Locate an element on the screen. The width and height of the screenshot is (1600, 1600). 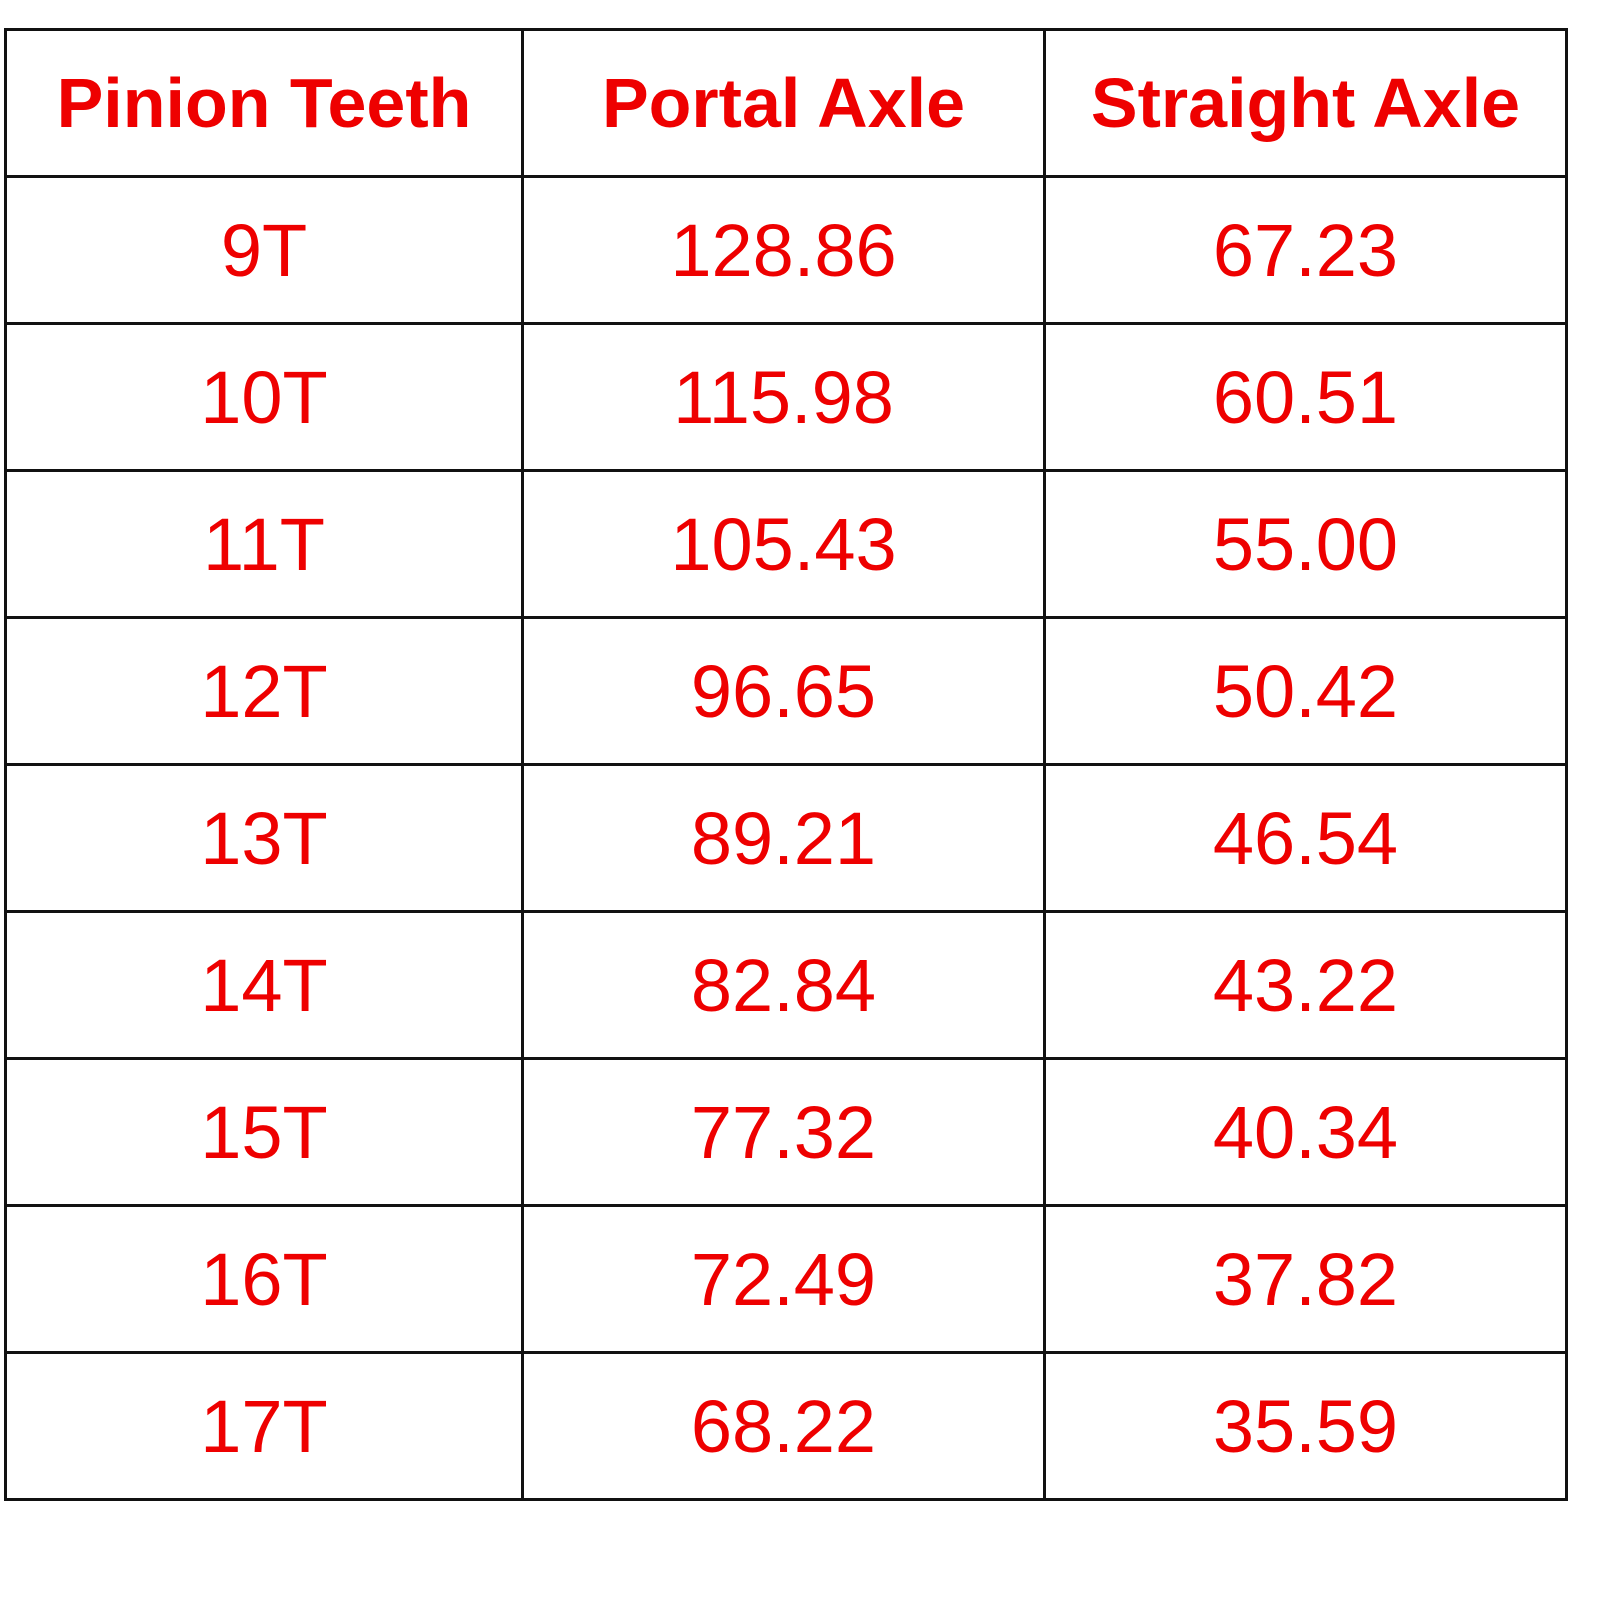
table-row: 11T 105.43 55.00 is located at coordinates (786, 544).